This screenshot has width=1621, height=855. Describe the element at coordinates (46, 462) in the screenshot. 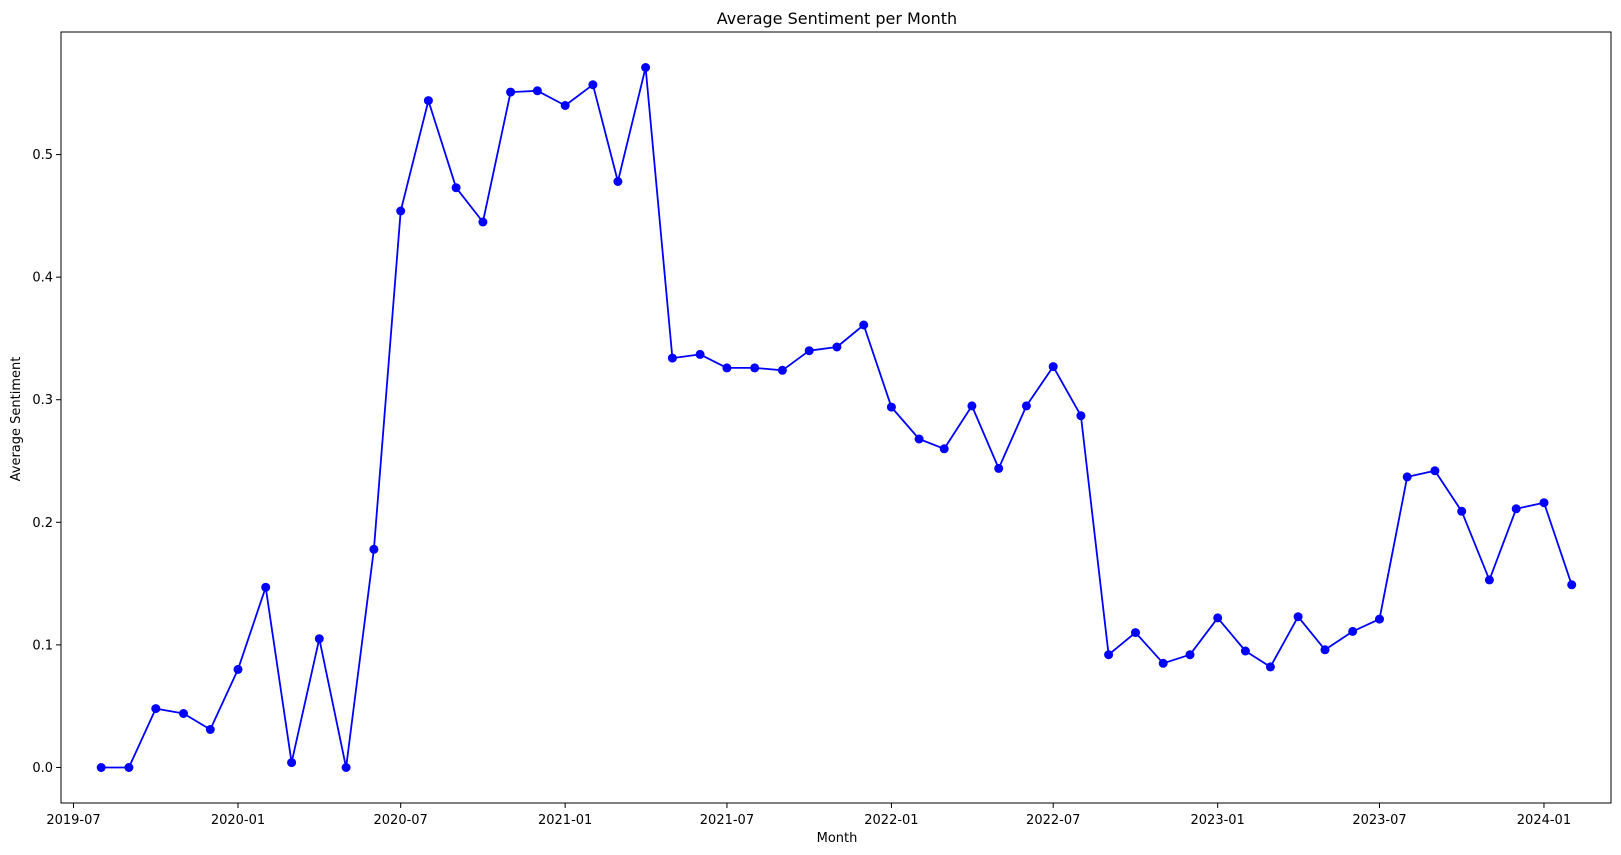

I see `y-axis: 0.0 0.1 0.2 0.3 0.4 0.5` at that location.